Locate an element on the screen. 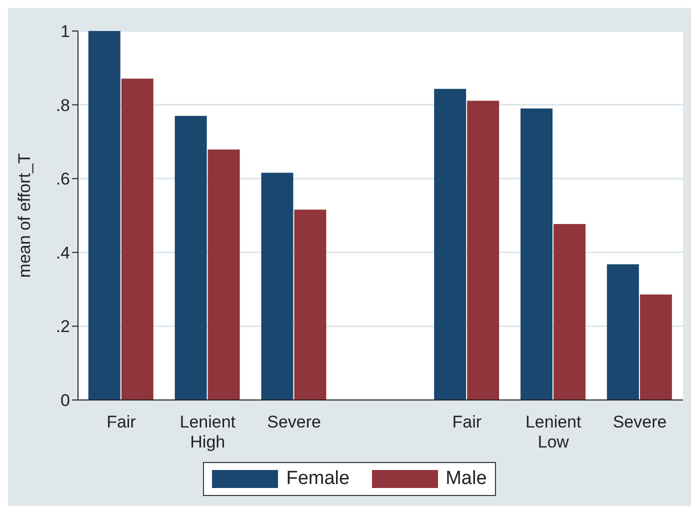 The image size is (699, 514). x-tick-label: Lenient High is located at coordinates (208, 432).